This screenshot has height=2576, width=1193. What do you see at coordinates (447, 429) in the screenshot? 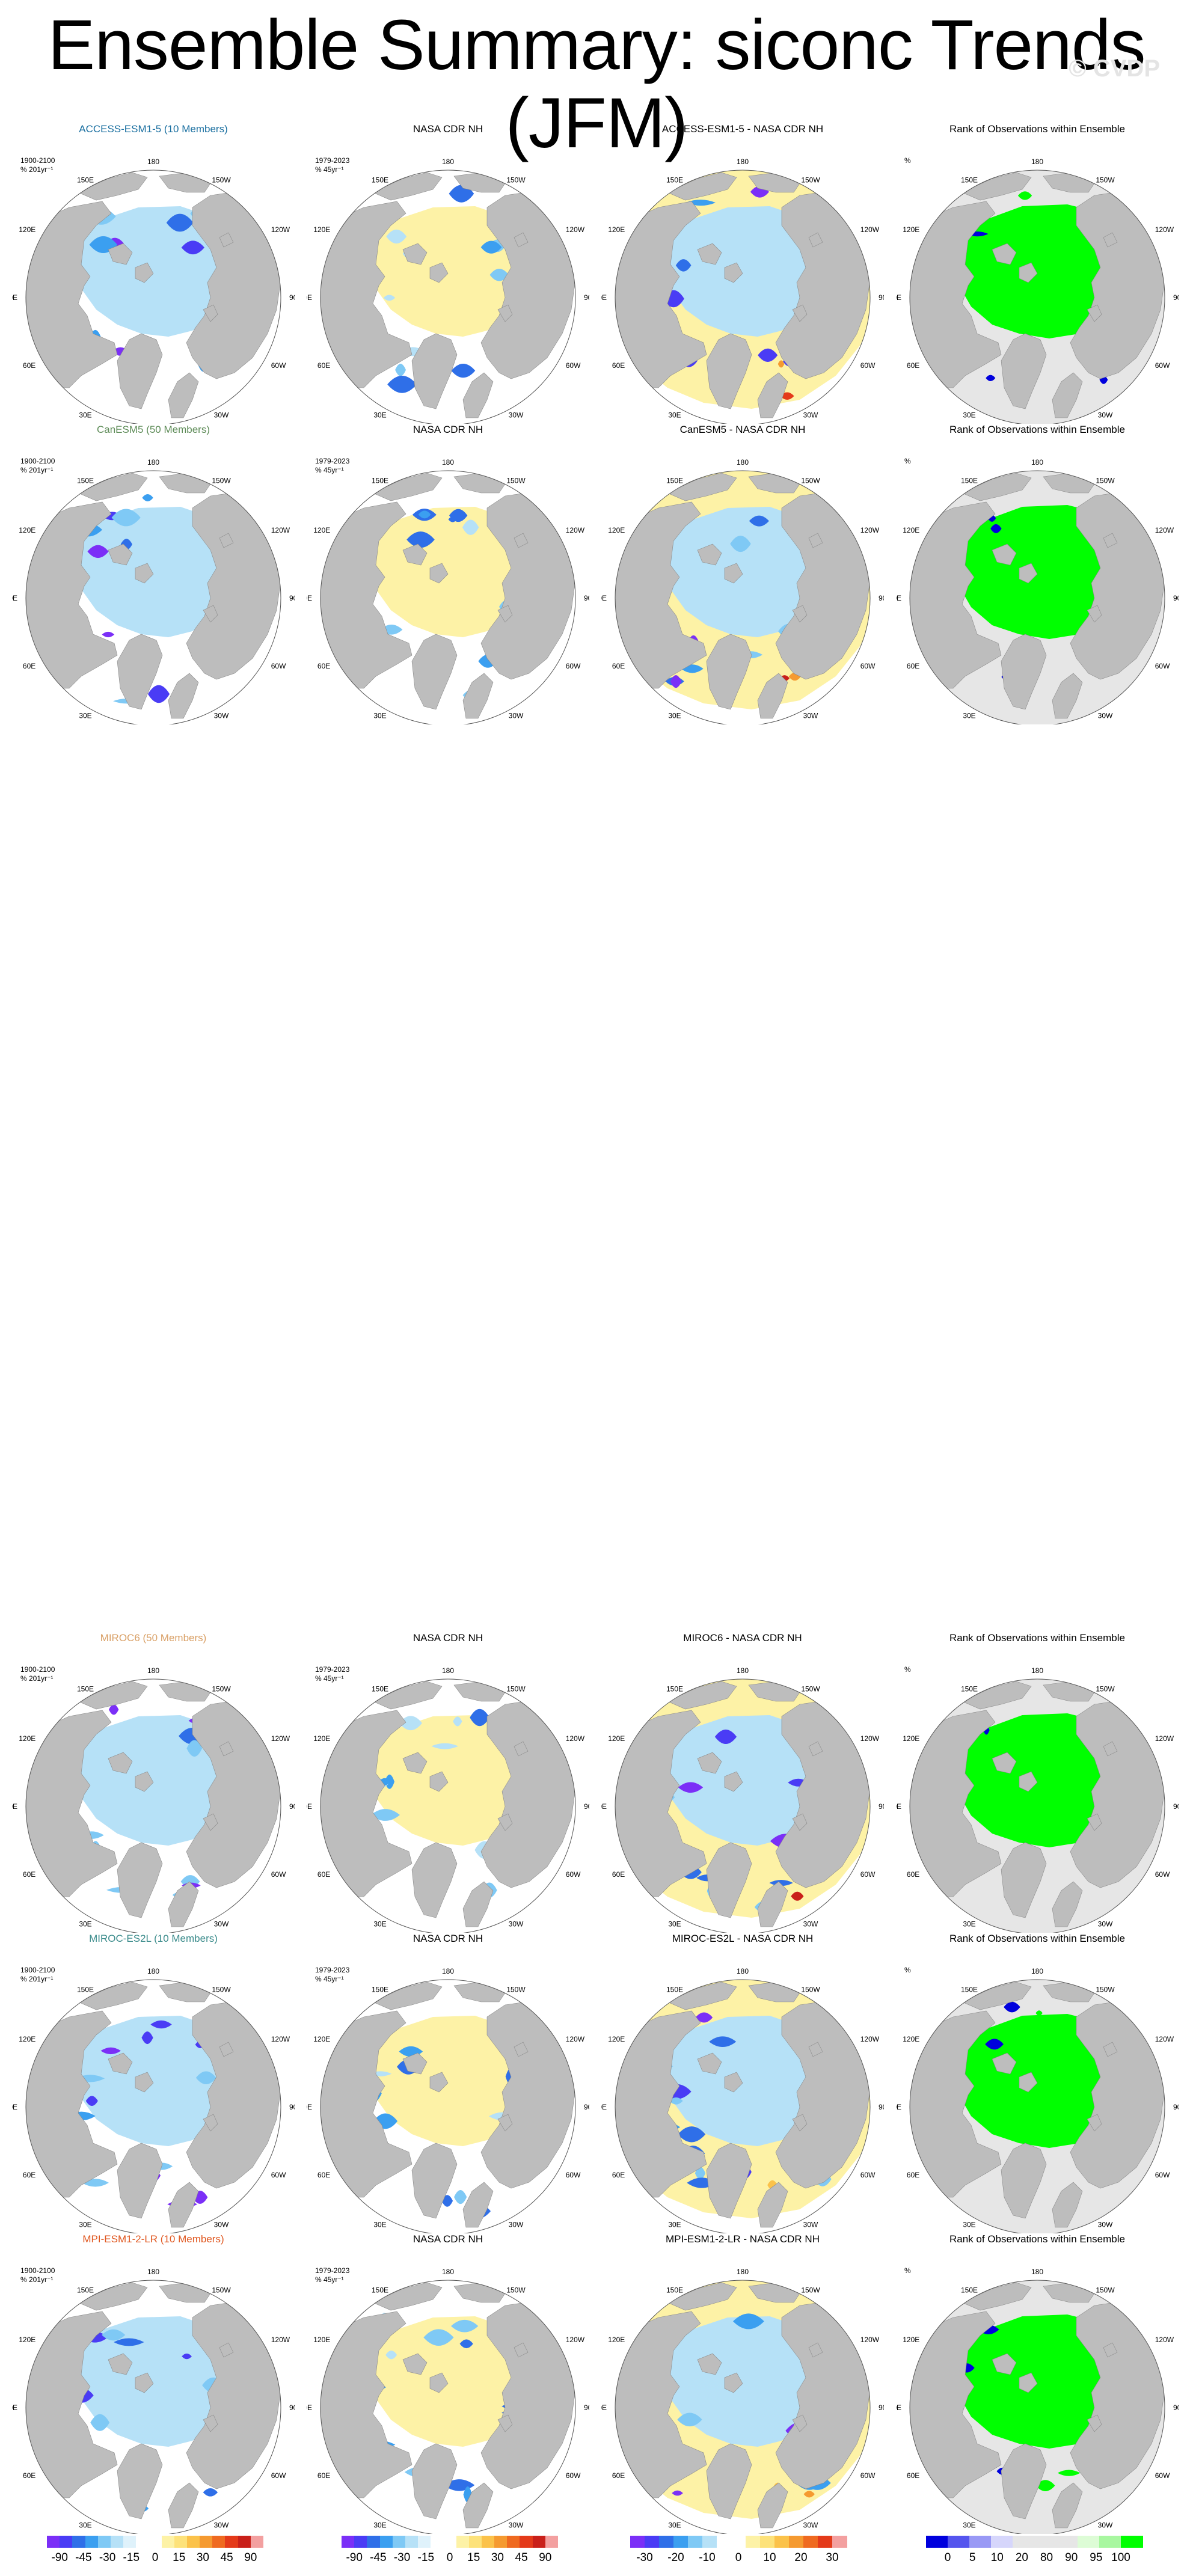
I see `panel-title: NASA CDR NH` at bounding box center [447, 429].